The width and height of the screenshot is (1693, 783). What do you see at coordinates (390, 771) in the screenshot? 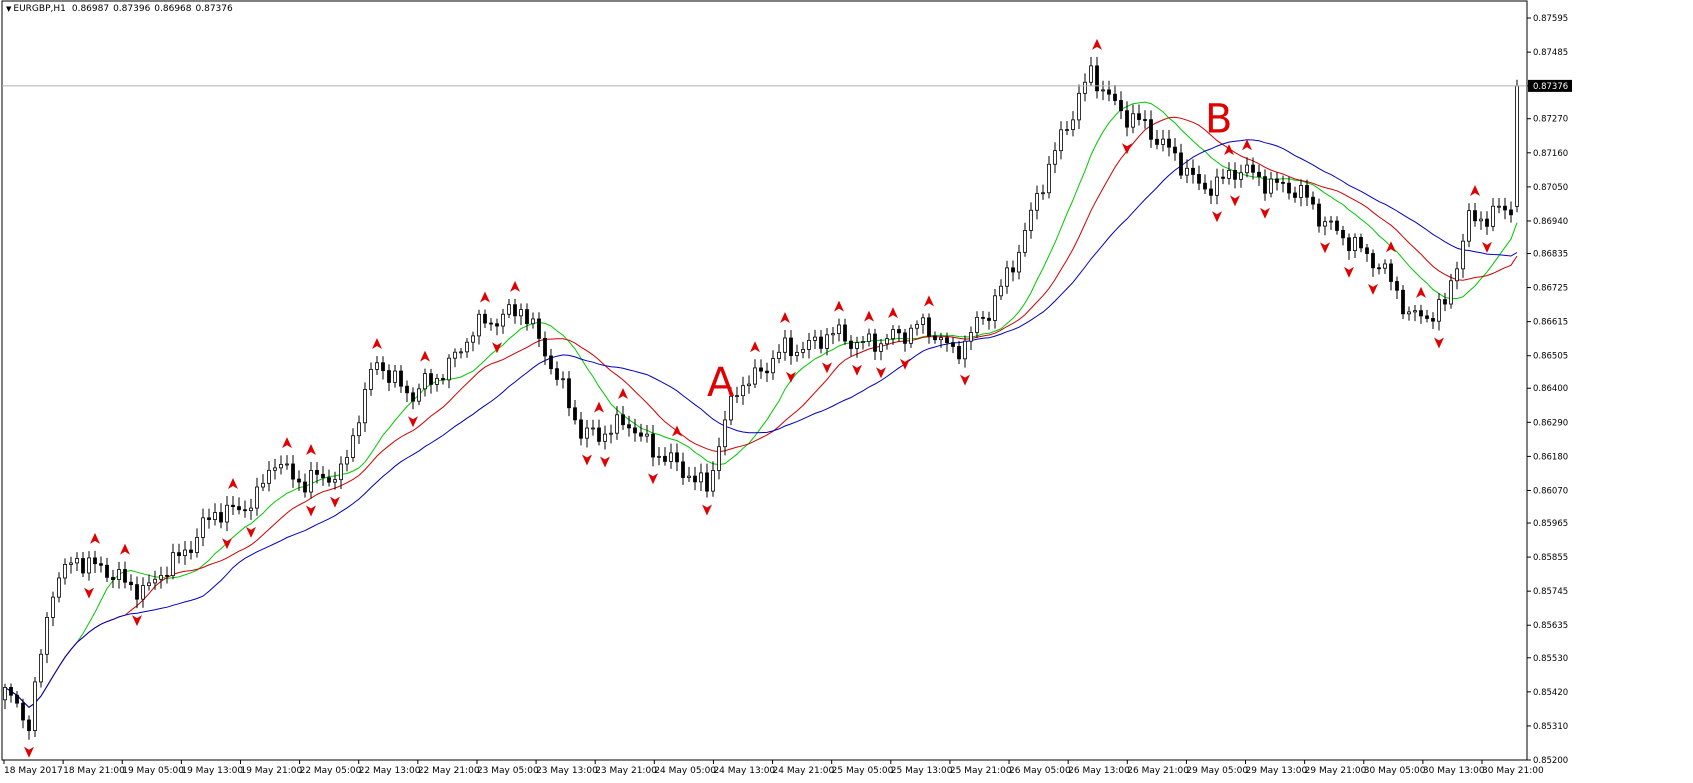
I see `x-tick-label: 22 May 13:00` at bounding box center [390, 771].